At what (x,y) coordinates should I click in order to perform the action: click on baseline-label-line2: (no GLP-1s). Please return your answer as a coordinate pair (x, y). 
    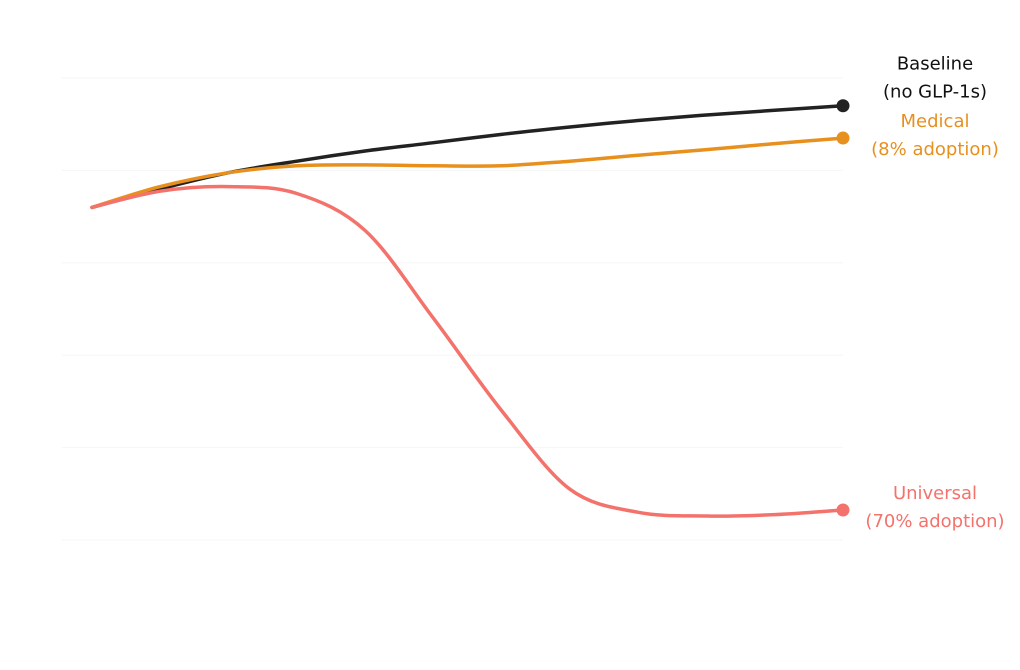
    Looking at the image, I should click on (935, 92).